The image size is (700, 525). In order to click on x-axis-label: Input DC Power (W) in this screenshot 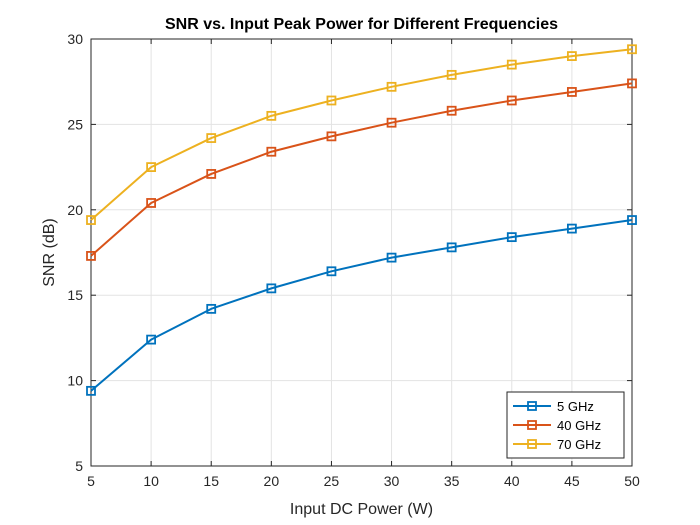, I will do `click(361, 509)`.